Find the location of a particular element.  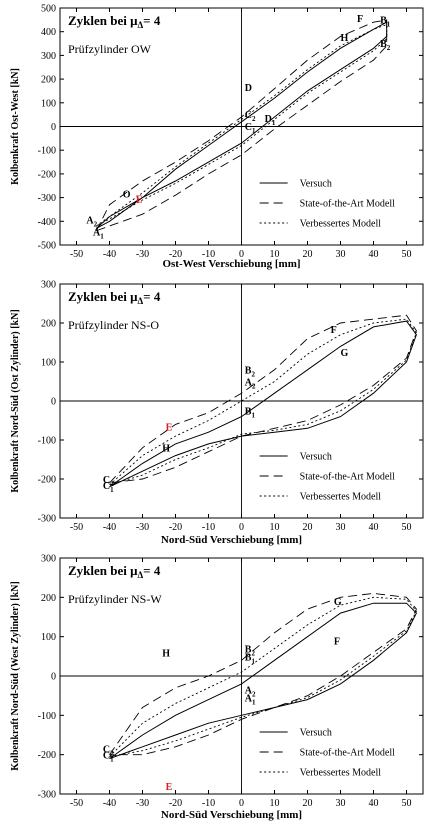

point-label: D1 is located at coordinates (270, 120).